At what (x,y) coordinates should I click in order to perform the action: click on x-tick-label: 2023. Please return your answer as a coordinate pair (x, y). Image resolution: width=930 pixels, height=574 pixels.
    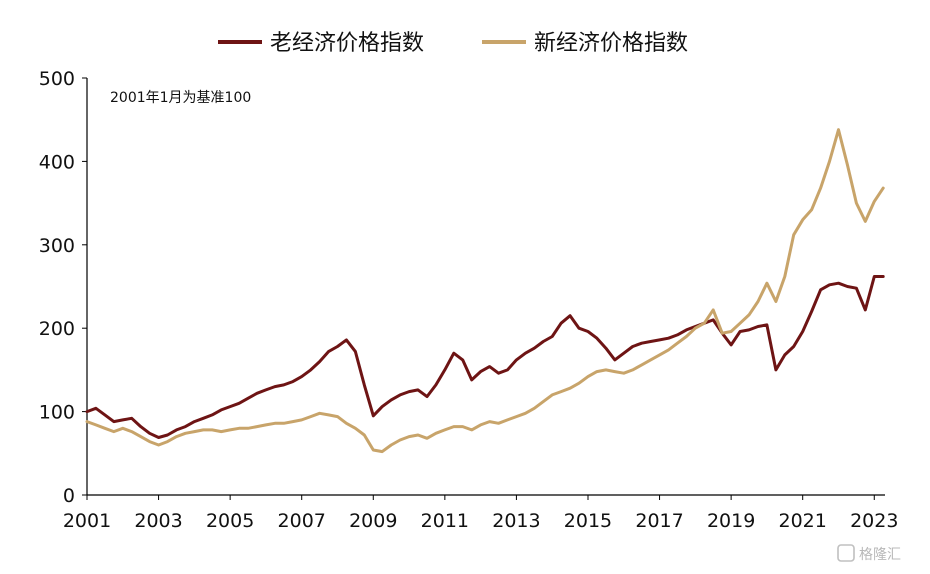
    Looking at the image, I should click on (874, 521).